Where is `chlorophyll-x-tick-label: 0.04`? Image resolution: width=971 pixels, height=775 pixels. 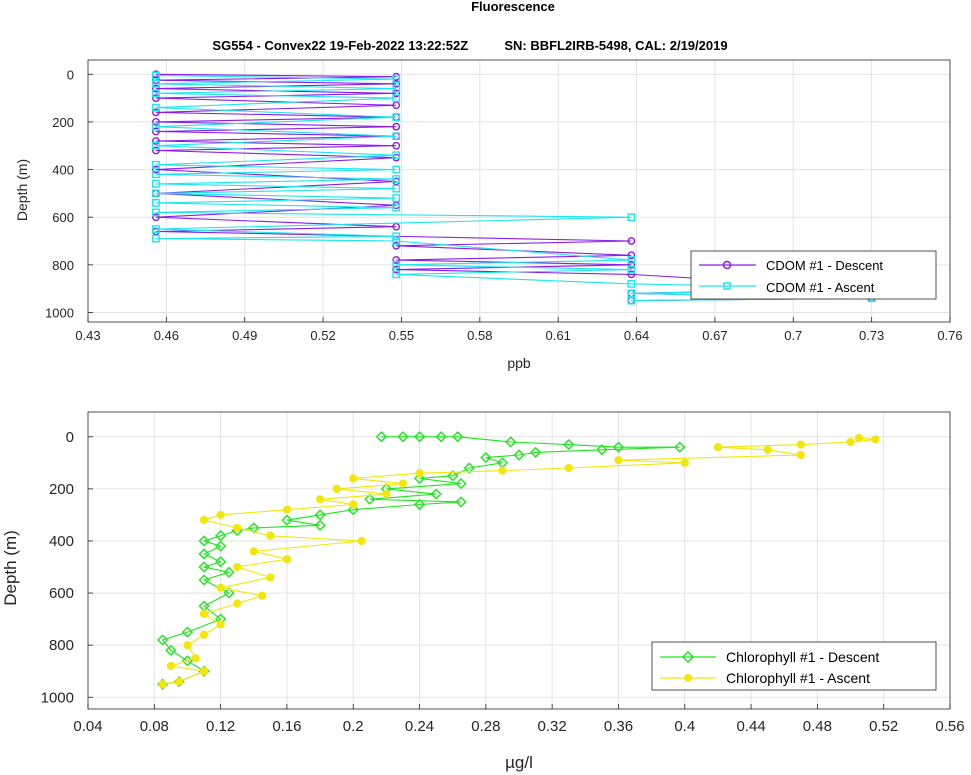 chlorophyll-x-tick-label: 0.04 is located at coordinates (87, 726).